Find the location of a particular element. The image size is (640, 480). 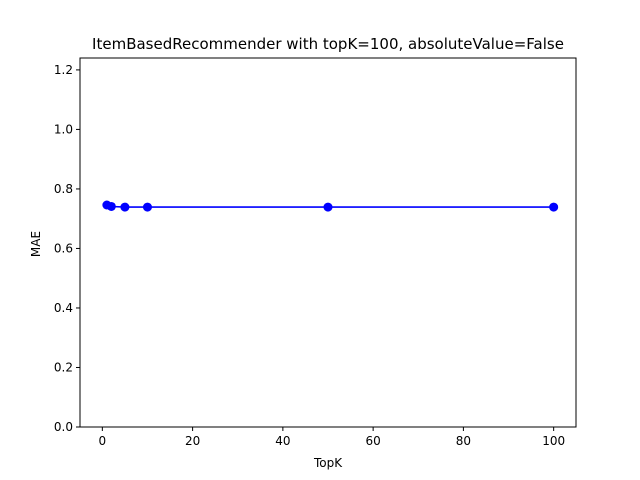

x-tick-label: 40 is located at coordinates (282, 441).